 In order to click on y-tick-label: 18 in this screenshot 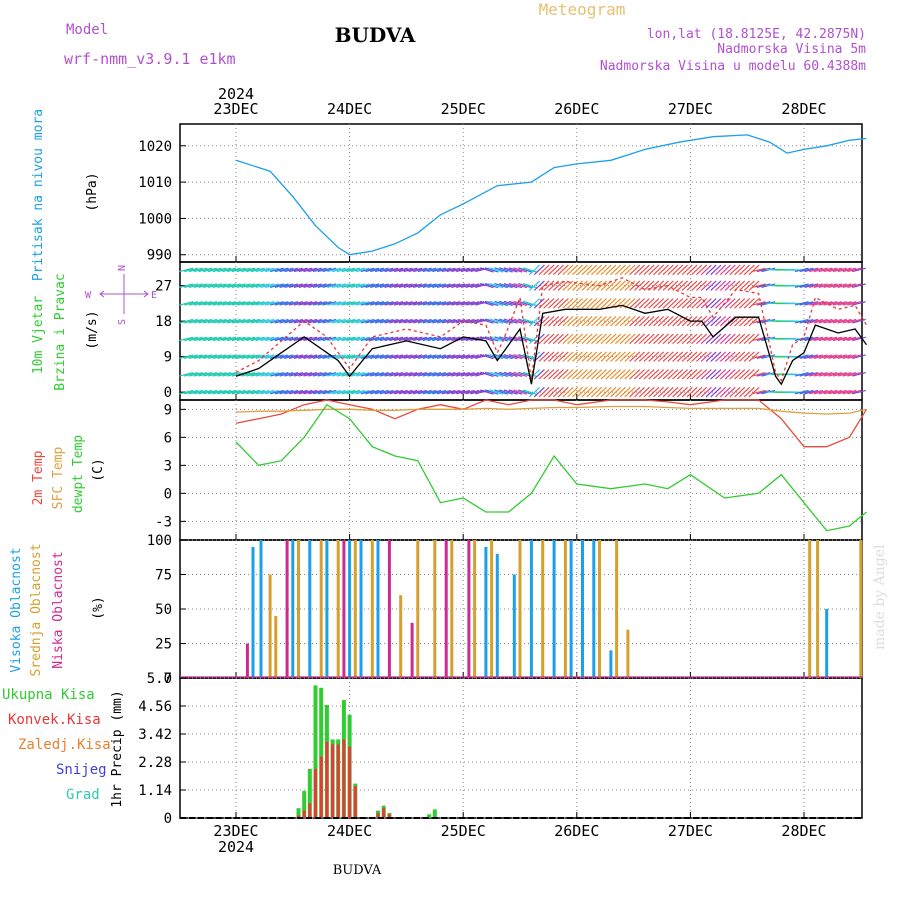, I will do `click(163, 322)`.